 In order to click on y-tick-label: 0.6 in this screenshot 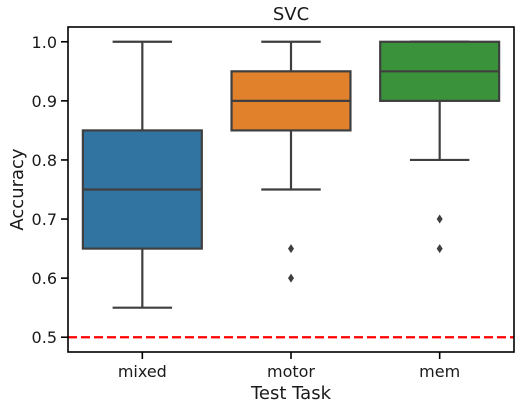, I will do `click(44, 278)`.